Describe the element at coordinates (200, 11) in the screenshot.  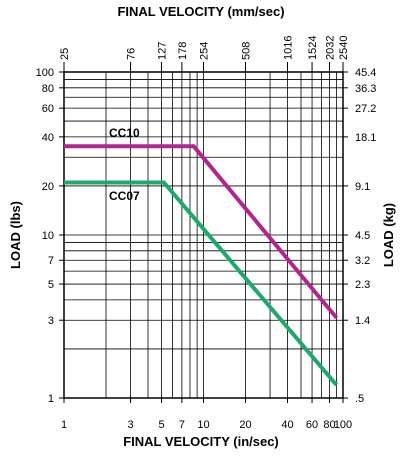
I see `top-axis-title: FINAL VELOCITY (mm/sec)` at that location.